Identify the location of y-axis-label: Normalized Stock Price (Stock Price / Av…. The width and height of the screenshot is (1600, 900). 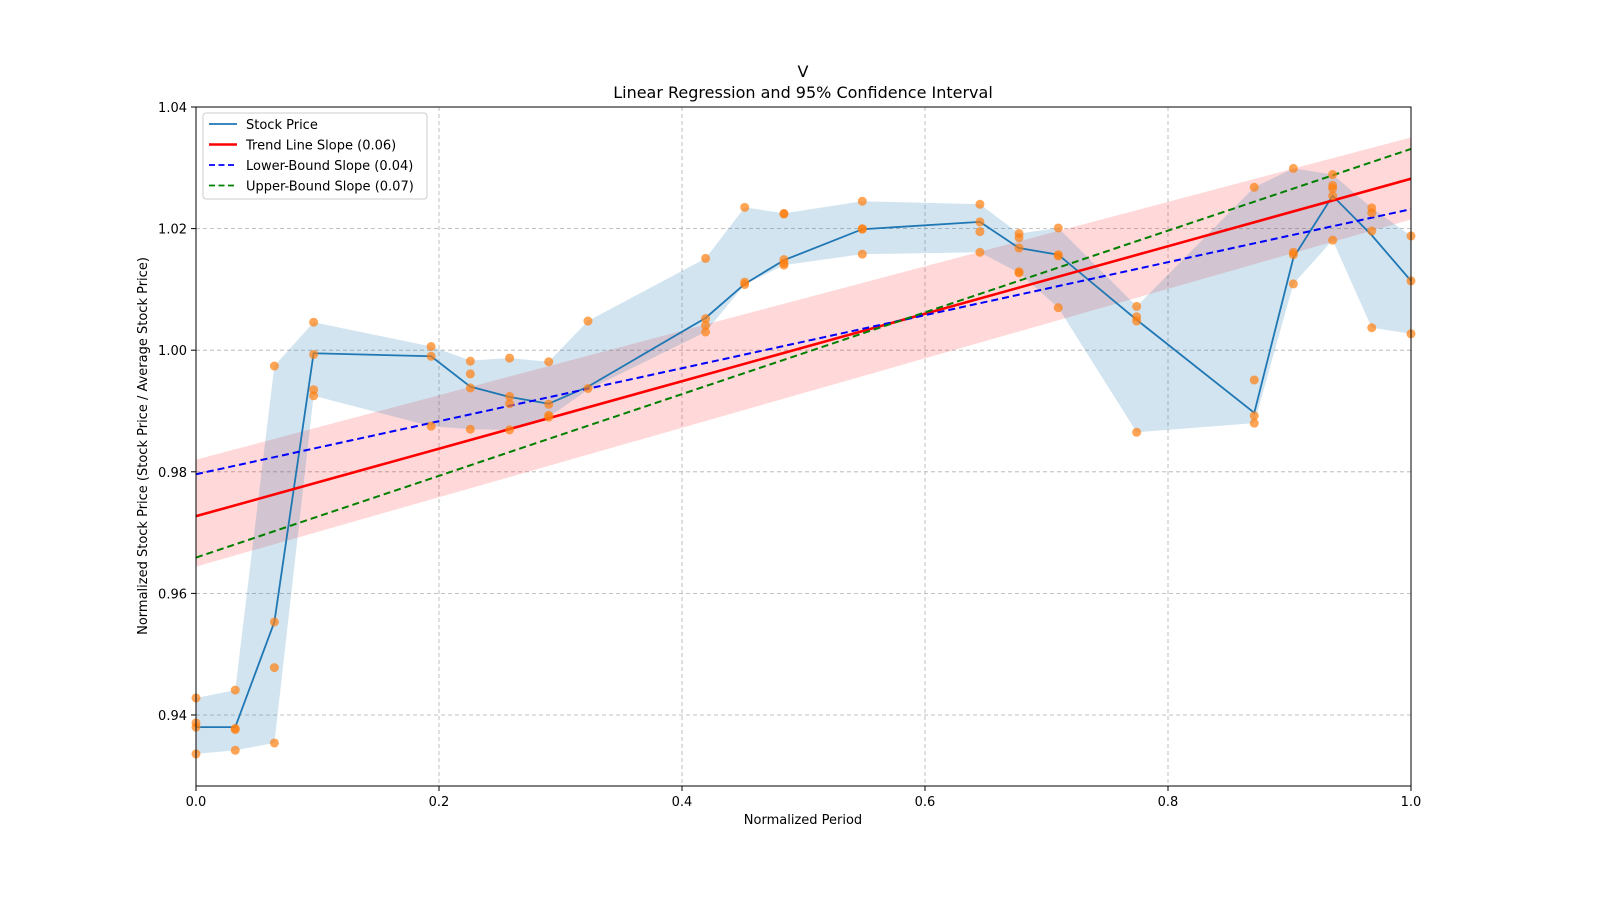
(143, 446).